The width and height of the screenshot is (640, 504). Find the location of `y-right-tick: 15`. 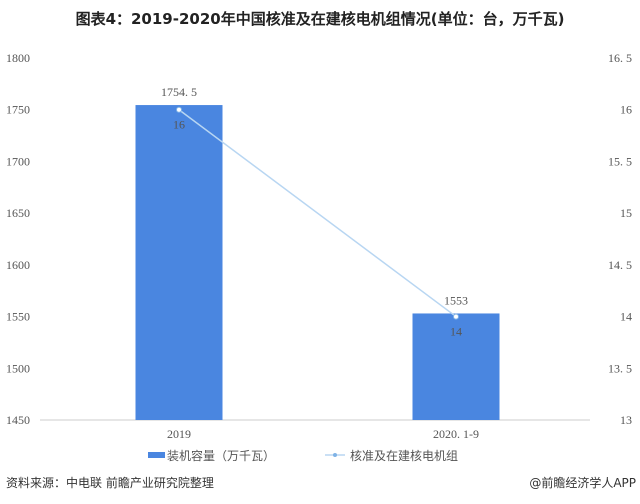

y-right-tick: 15 is located at coordinates (626, 213).